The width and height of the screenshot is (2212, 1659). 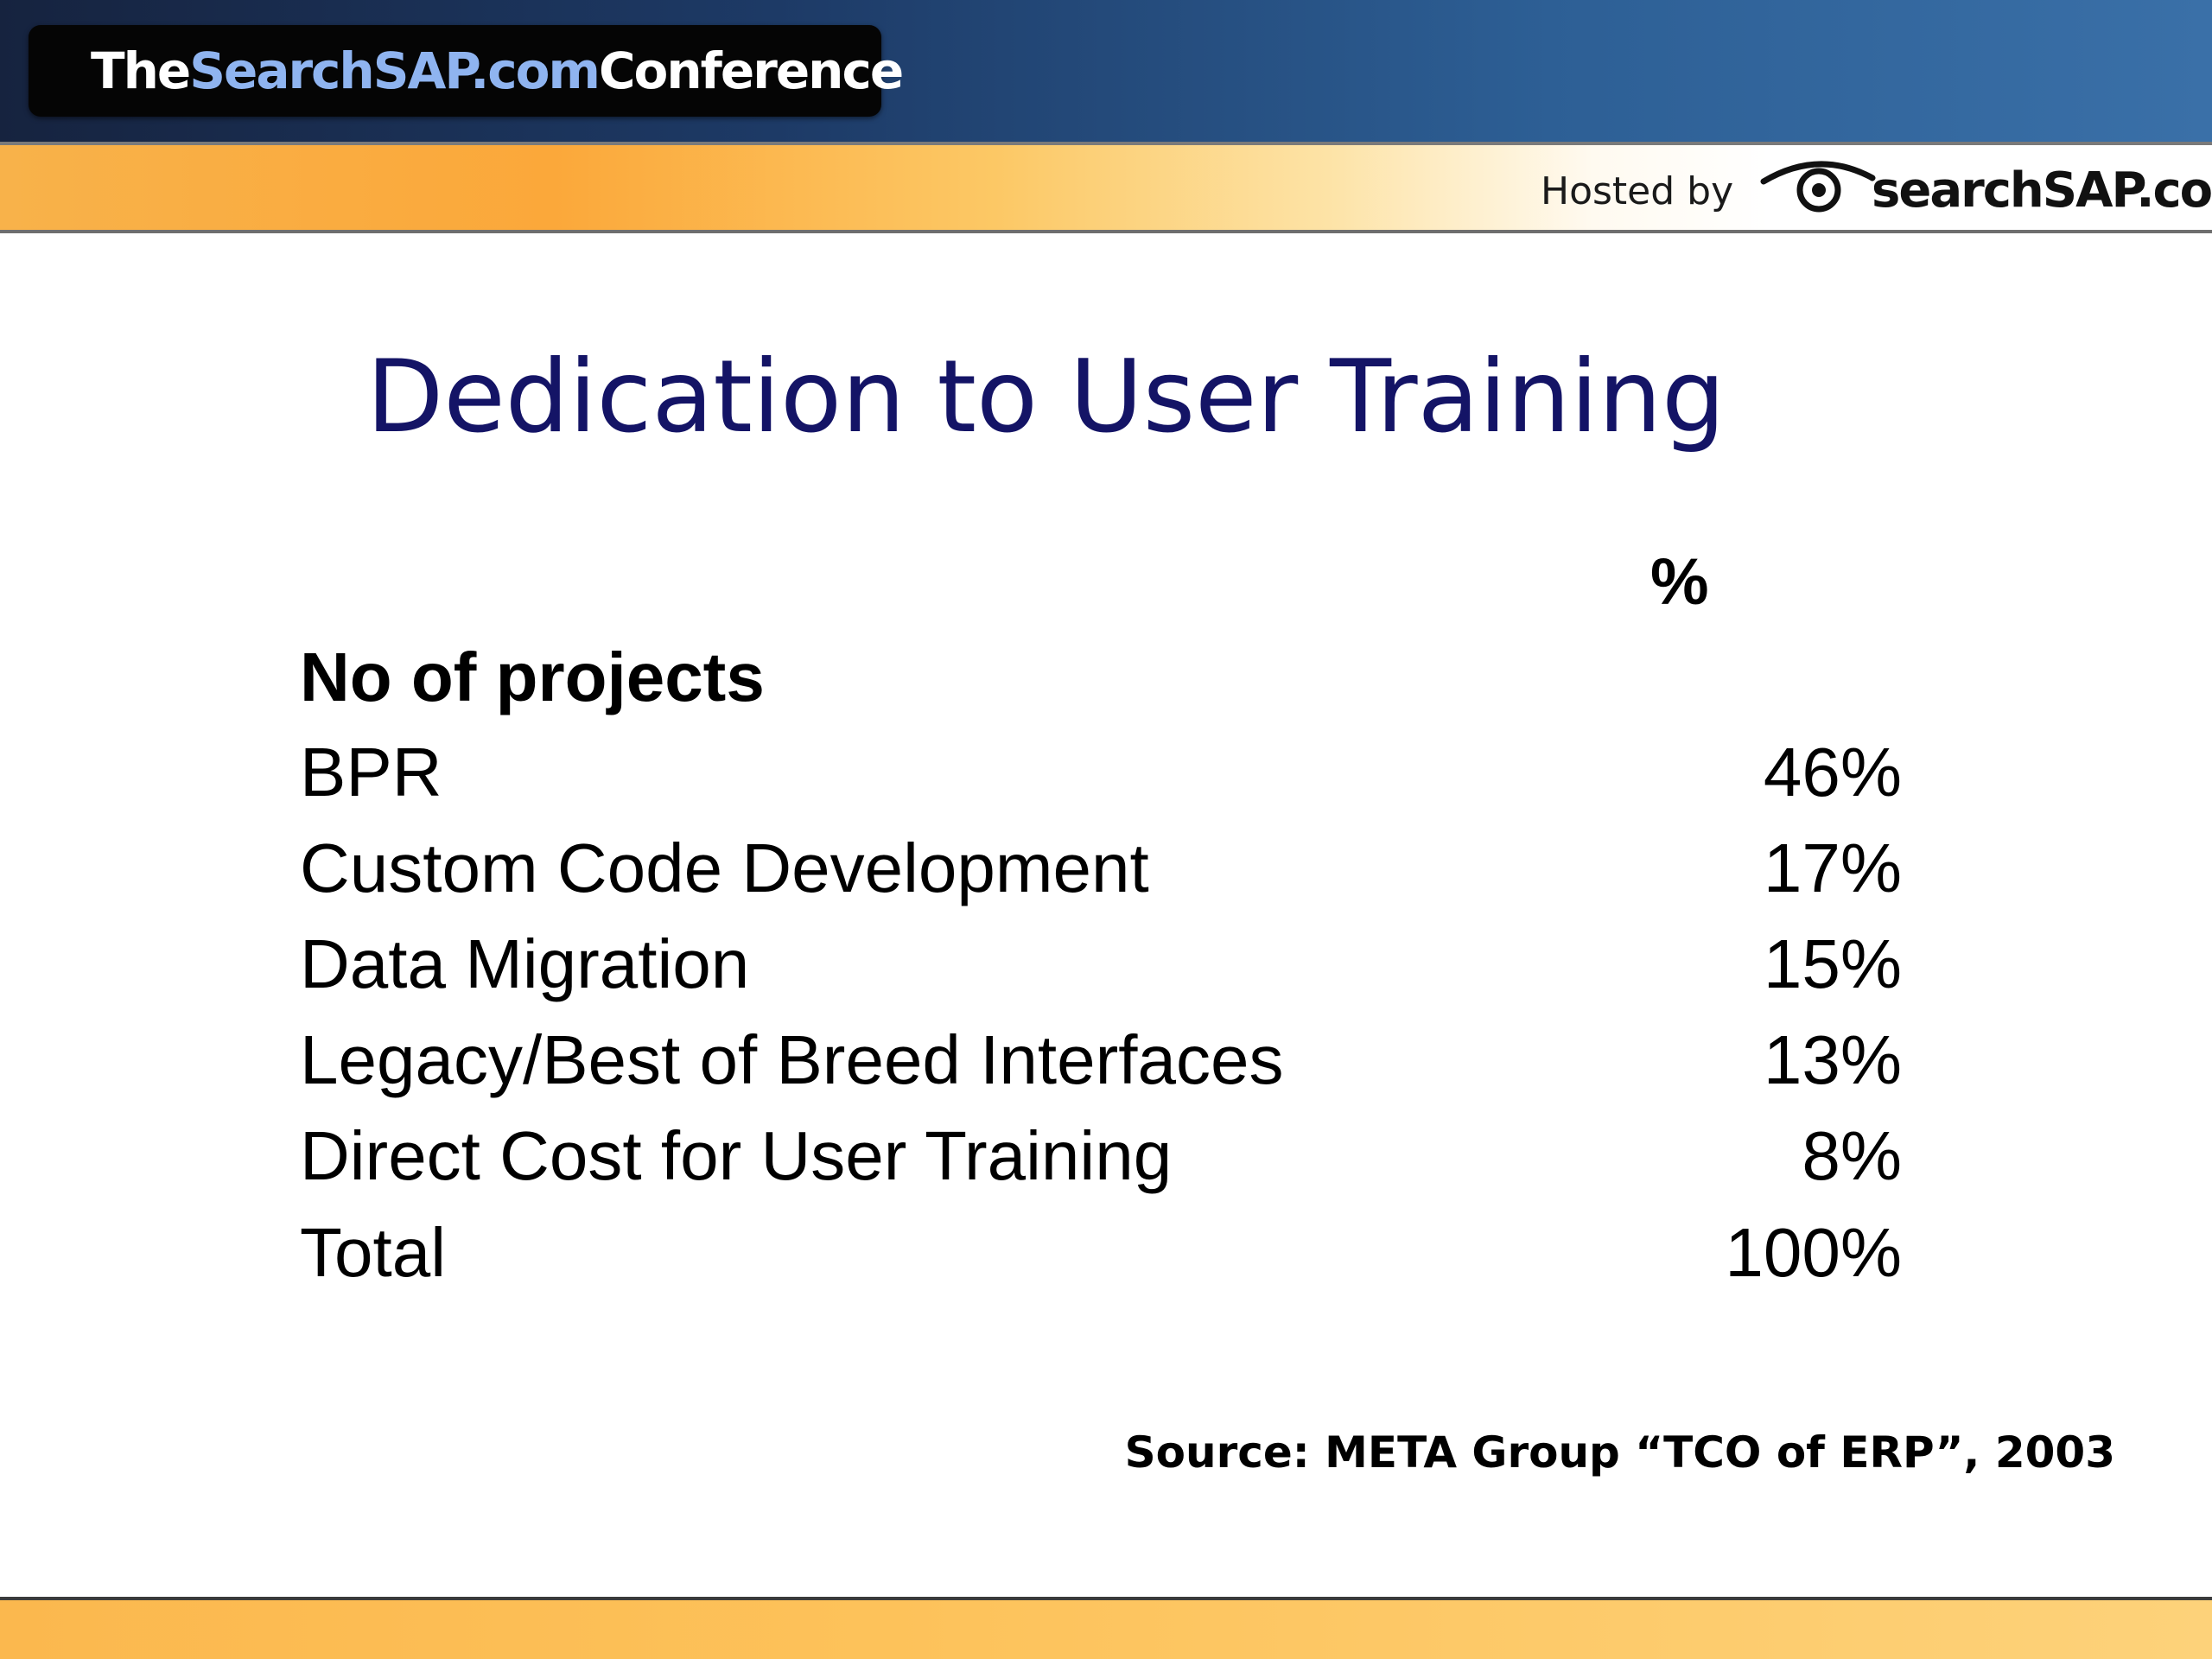 I want to click on table-row: Legacy/Best of Breed Interfaces 13%, so click(x=1101, y=1063).